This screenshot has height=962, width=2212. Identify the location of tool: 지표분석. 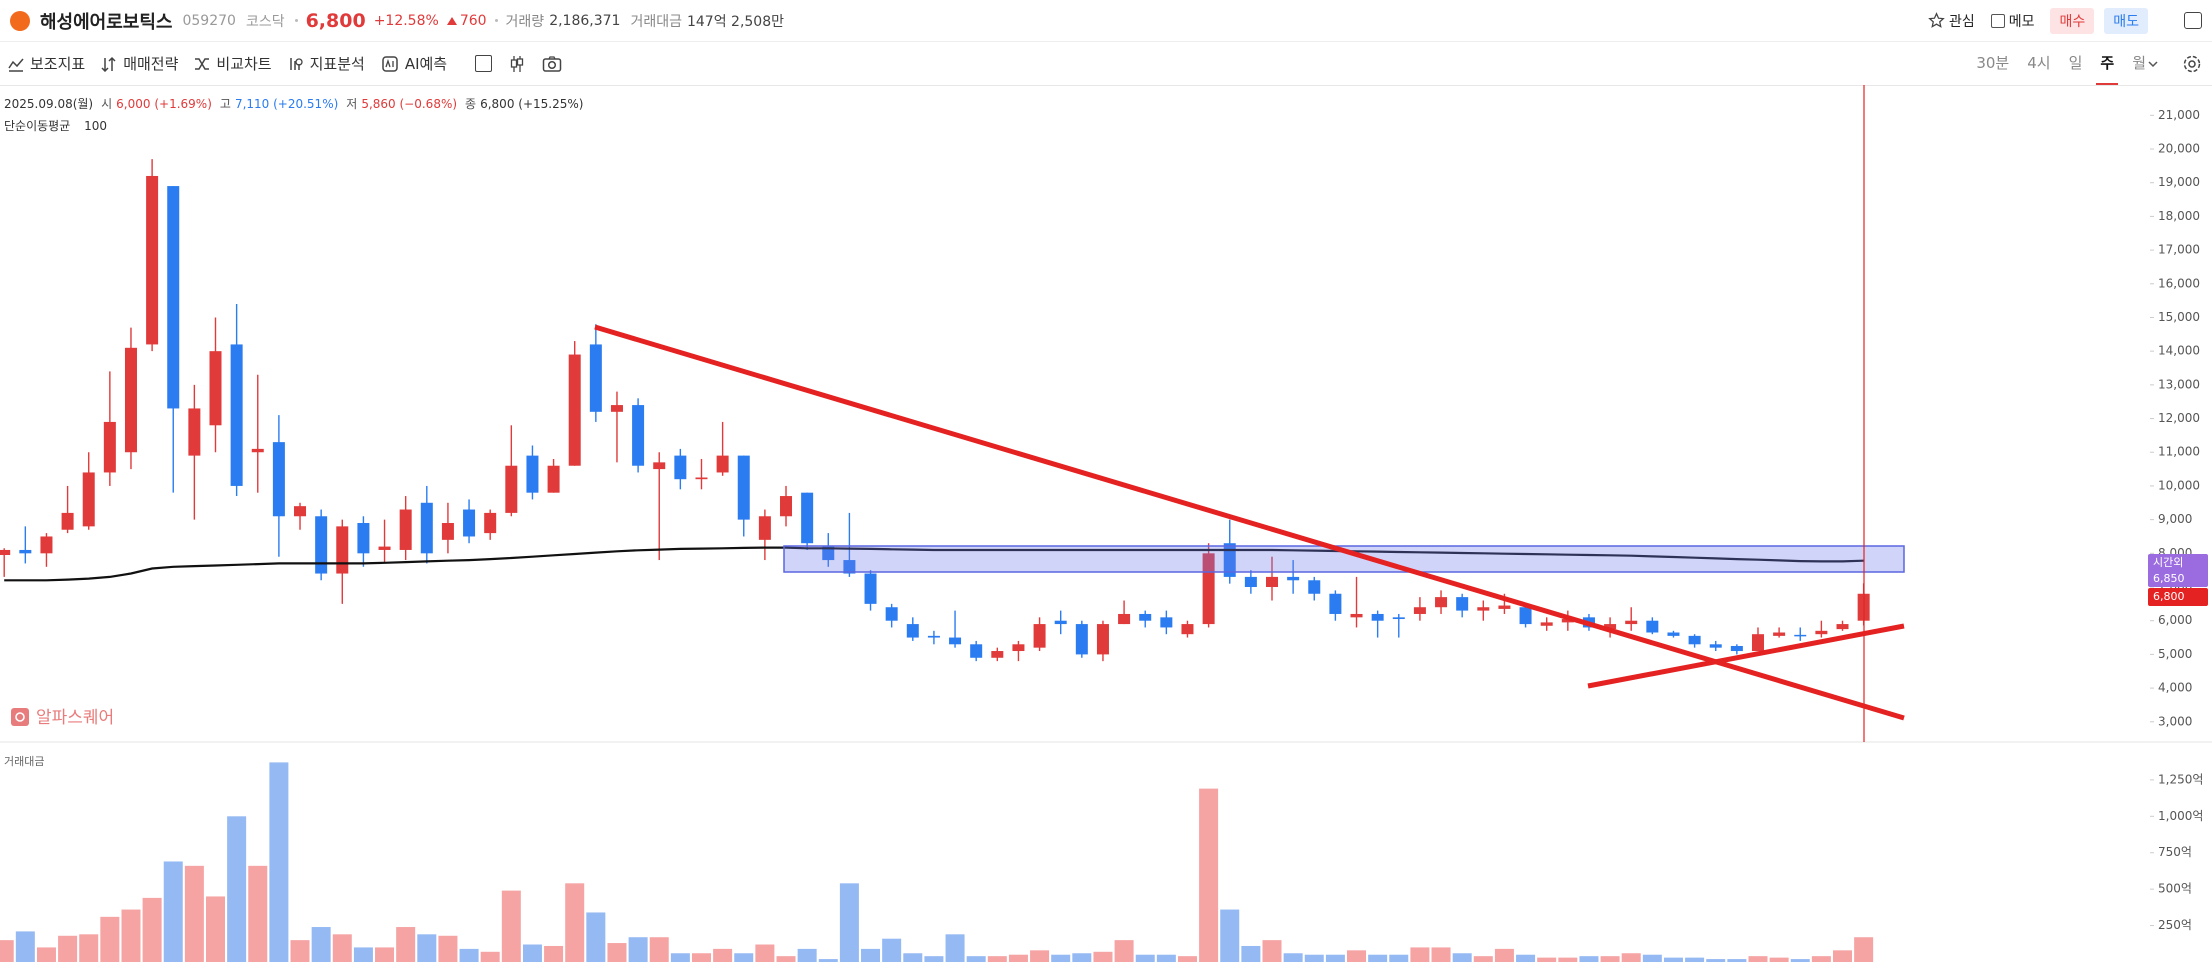
(326, 63).